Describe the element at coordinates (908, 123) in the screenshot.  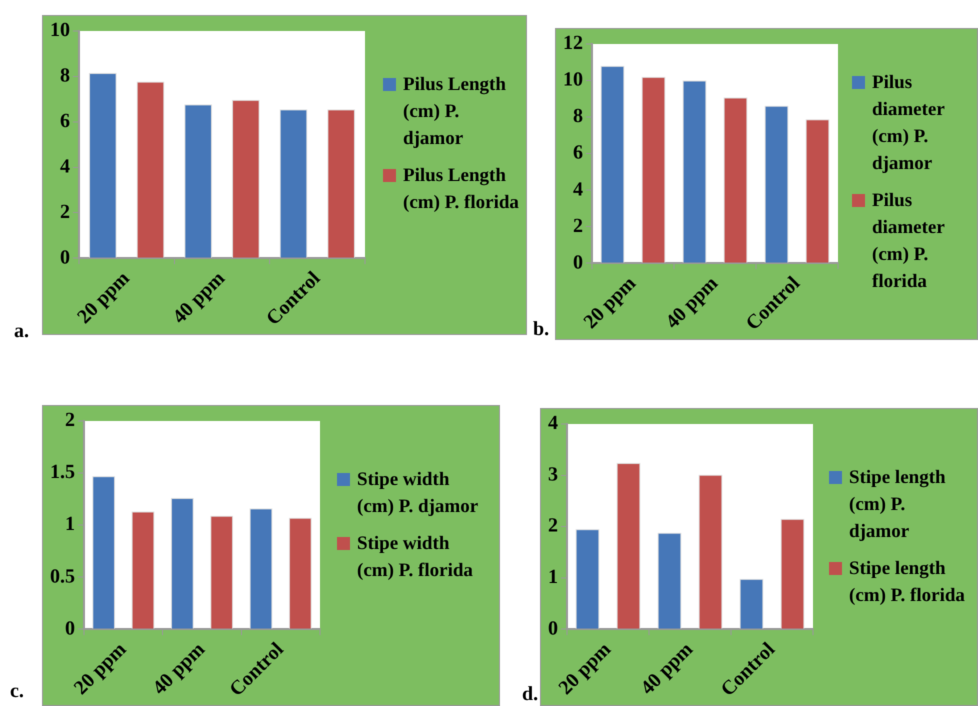
I see `legend-label: Pilus diameter (cm) P. djamor` at that location.